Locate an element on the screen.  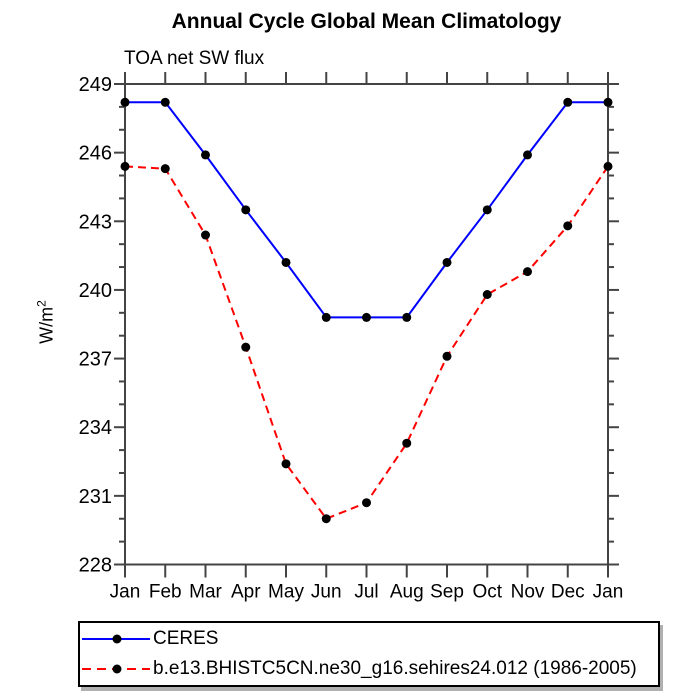
chart-subtitle: TOA net SW flux is located at coordinates (194, 58).